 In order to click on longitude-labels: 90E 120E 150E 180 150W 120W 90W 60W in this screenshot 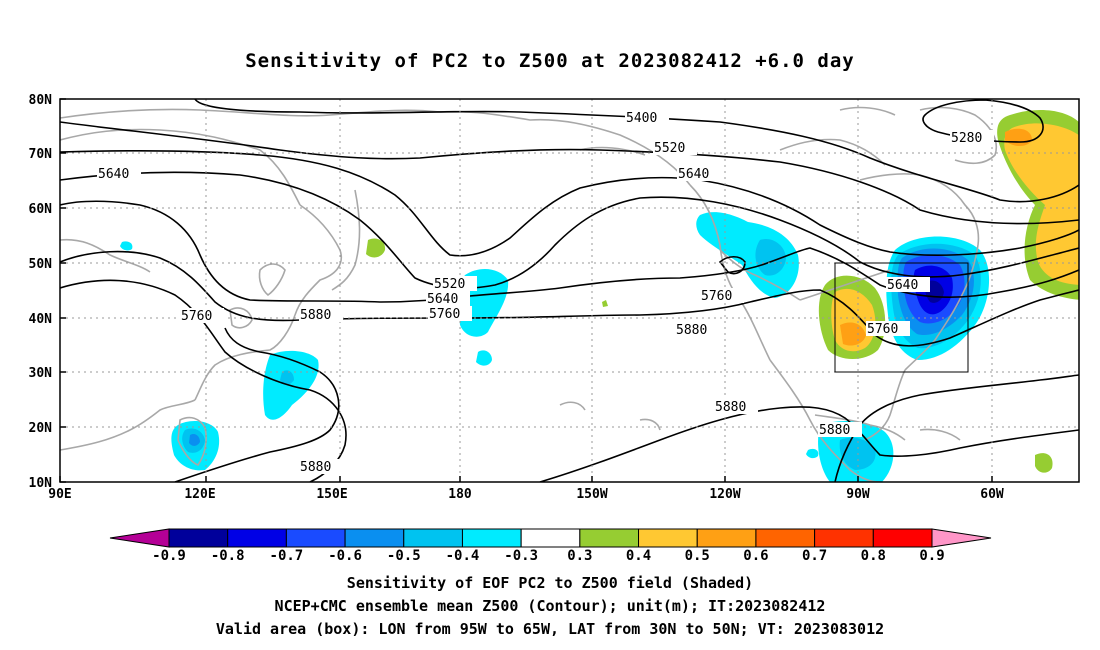, I will do `click(526, 494)`.